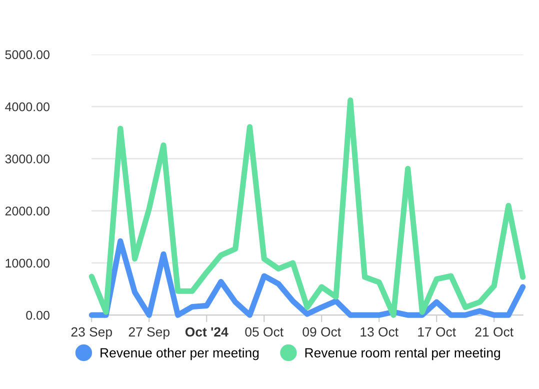 Image resolution: width=539 pixels, height=389 pixels. What do you see at coordinates (149, 333) in the screenshot?
I see `x-tick-label: 27 Sep` at bounding box center [149, 333].